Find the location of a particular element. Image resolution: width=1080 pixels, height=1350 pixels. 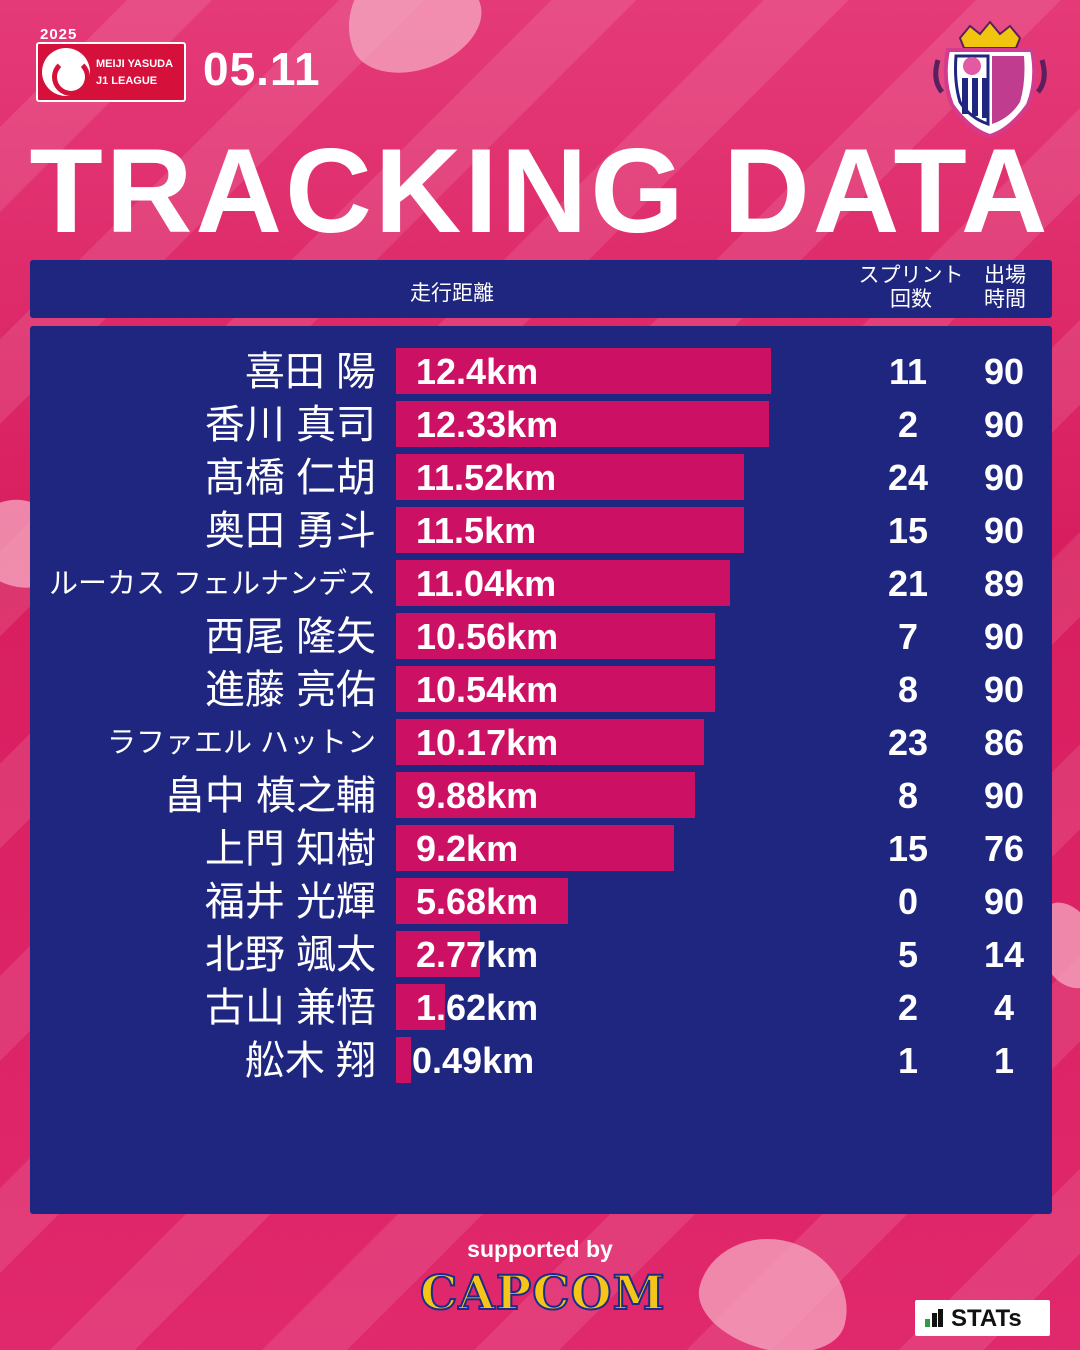

stats-bar-icon is located at coordinates (934, 1318).